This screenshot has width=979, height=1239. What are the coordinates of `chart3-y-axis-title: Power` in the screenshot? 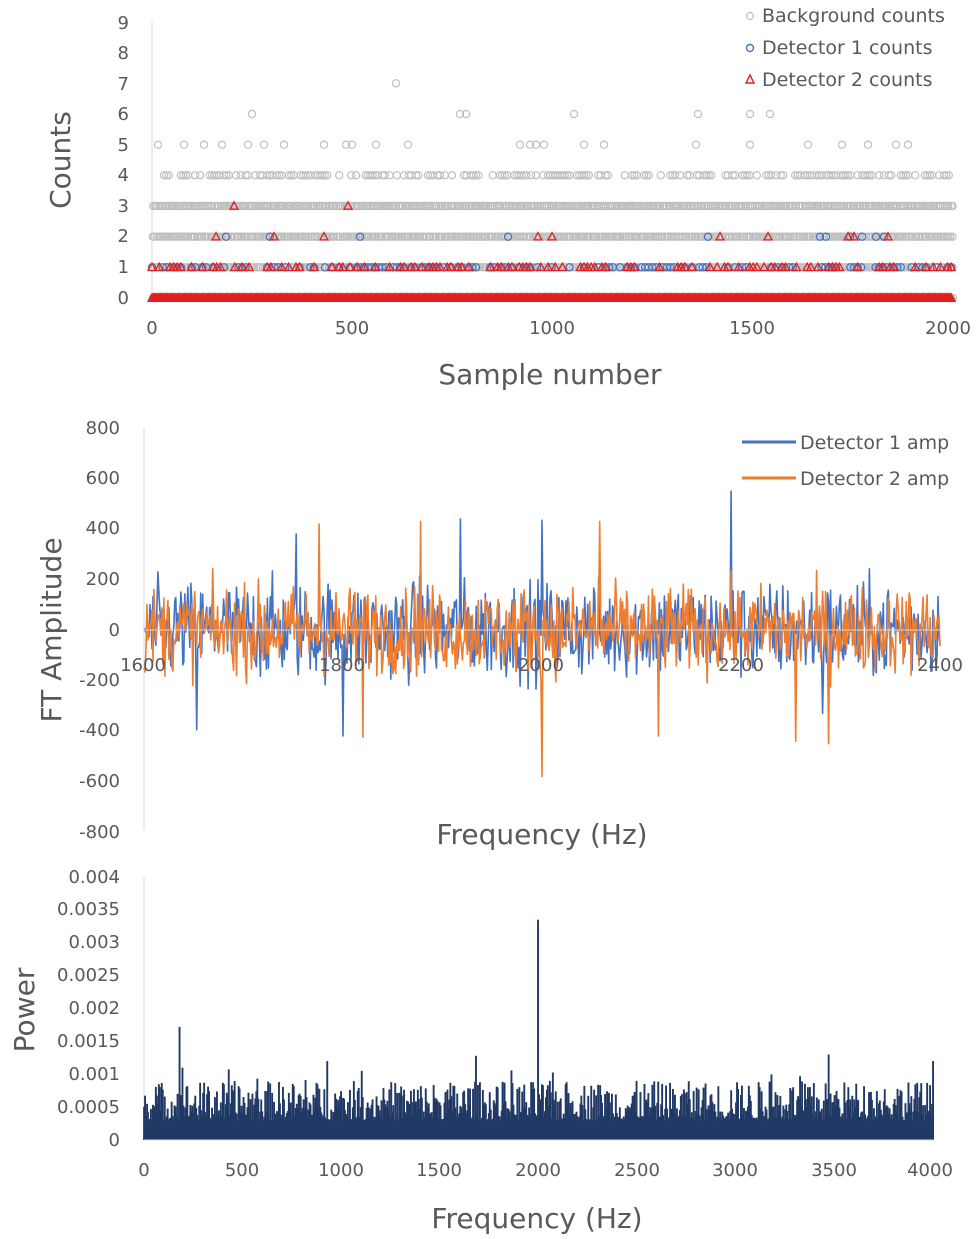 It's located at (24, 1009).